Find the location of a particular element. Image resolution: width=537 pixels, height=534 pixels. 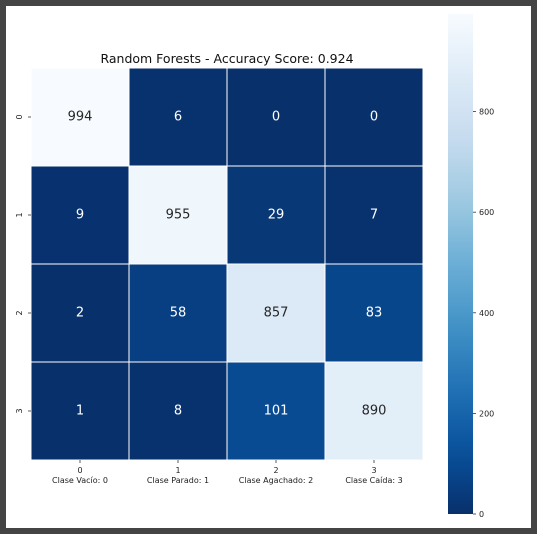

colorbar-tick-label-0: 0 is located at coordinates (481, 514).